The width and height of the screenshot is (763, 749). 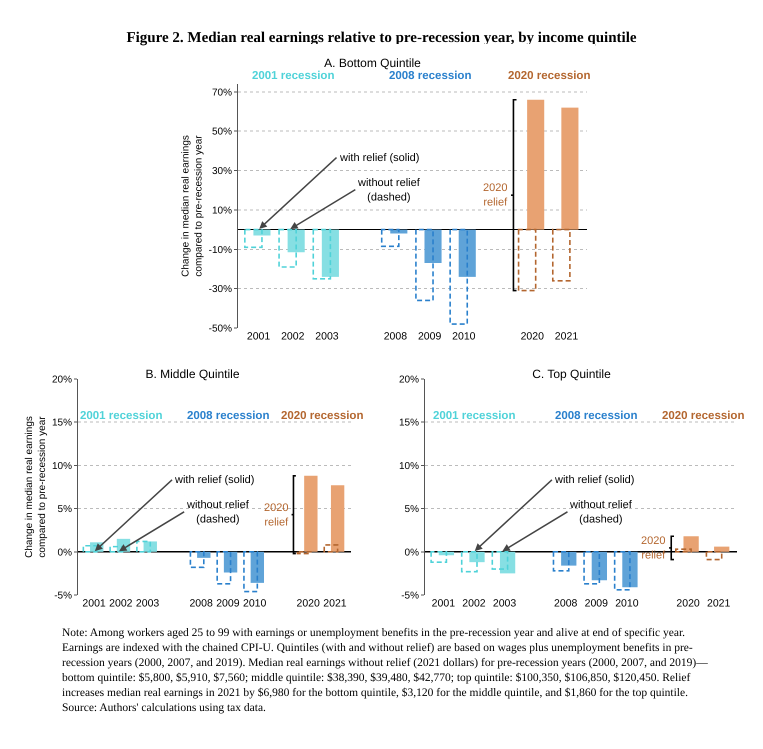 I want to click on text: 2020 recession, so click(x=549, y=76).